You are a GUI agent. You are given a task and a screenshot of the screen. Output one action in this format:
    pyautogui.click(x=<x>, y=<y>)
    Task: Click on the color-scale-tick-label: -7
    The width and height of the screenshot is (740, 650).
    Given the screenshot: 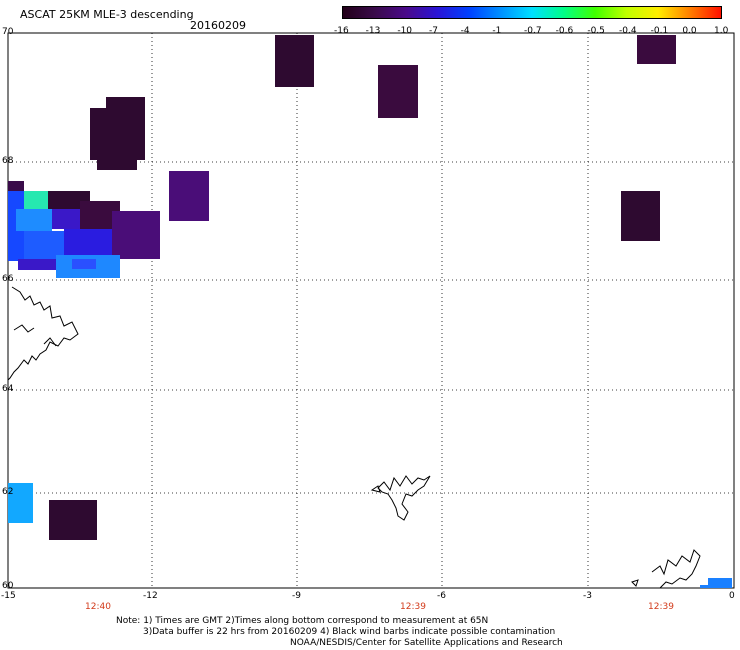 What is the action you would take?
    pyautogui.click(x=433, y=31)
    